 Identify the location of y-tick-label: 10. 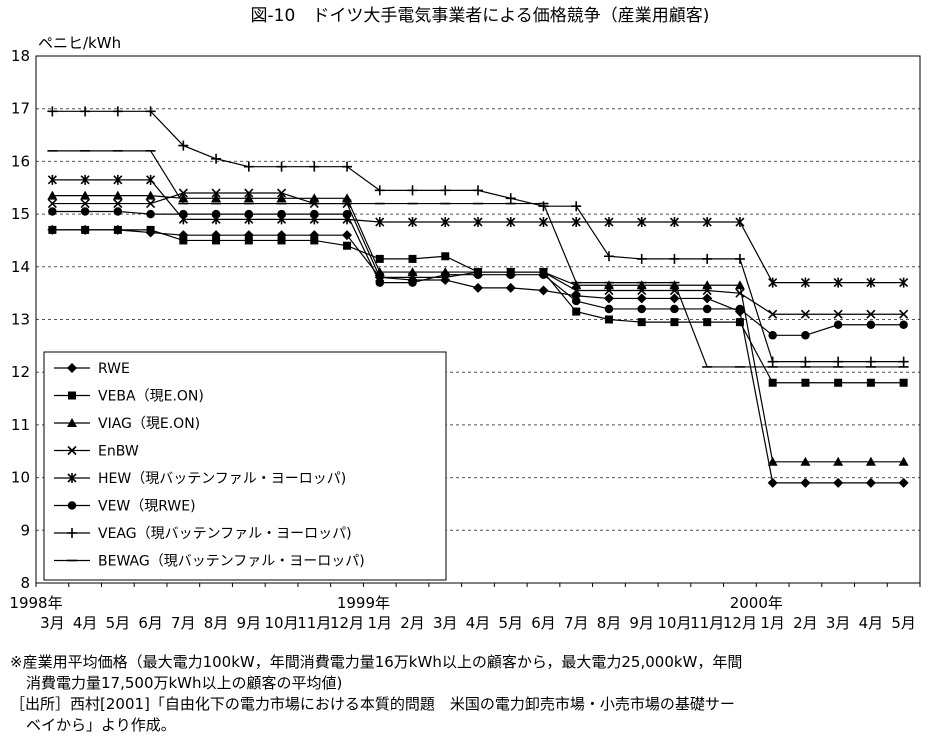
(20, 478).